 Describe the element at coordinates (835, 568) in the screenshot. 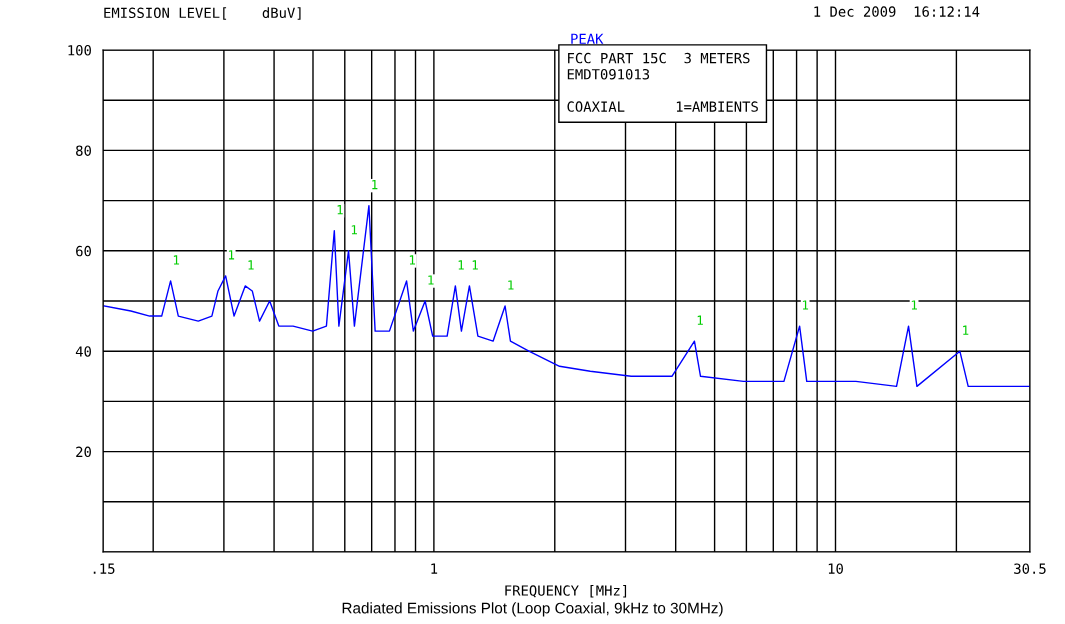

I see `x-tick-label: 10` at that location.